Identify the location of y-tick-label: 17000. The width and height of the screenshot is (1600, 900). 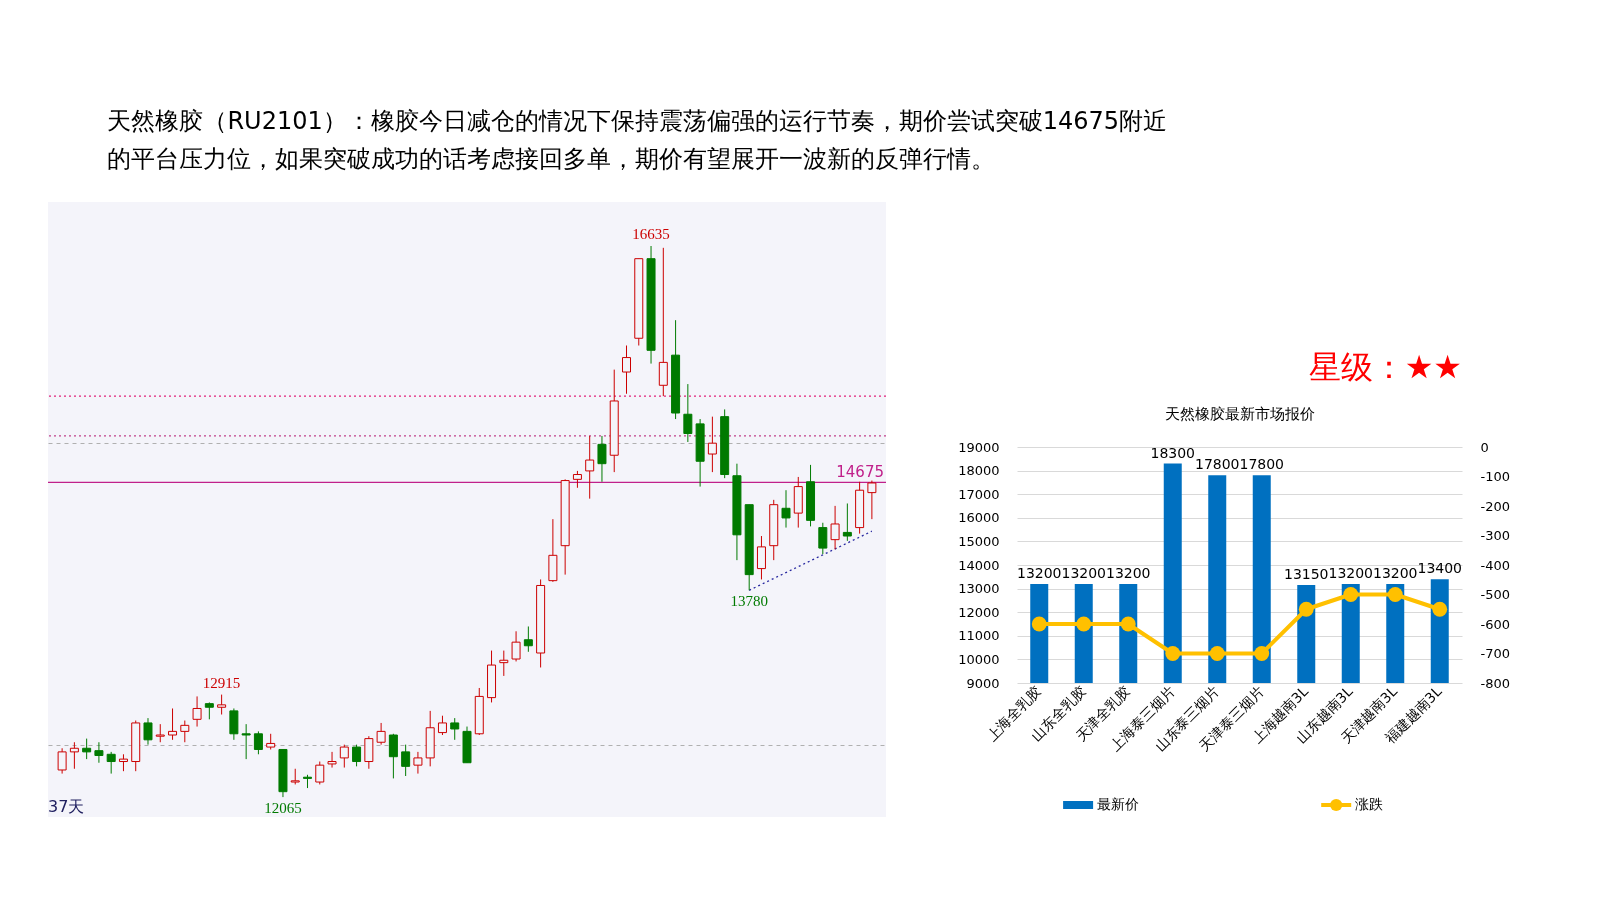
(979, 494).